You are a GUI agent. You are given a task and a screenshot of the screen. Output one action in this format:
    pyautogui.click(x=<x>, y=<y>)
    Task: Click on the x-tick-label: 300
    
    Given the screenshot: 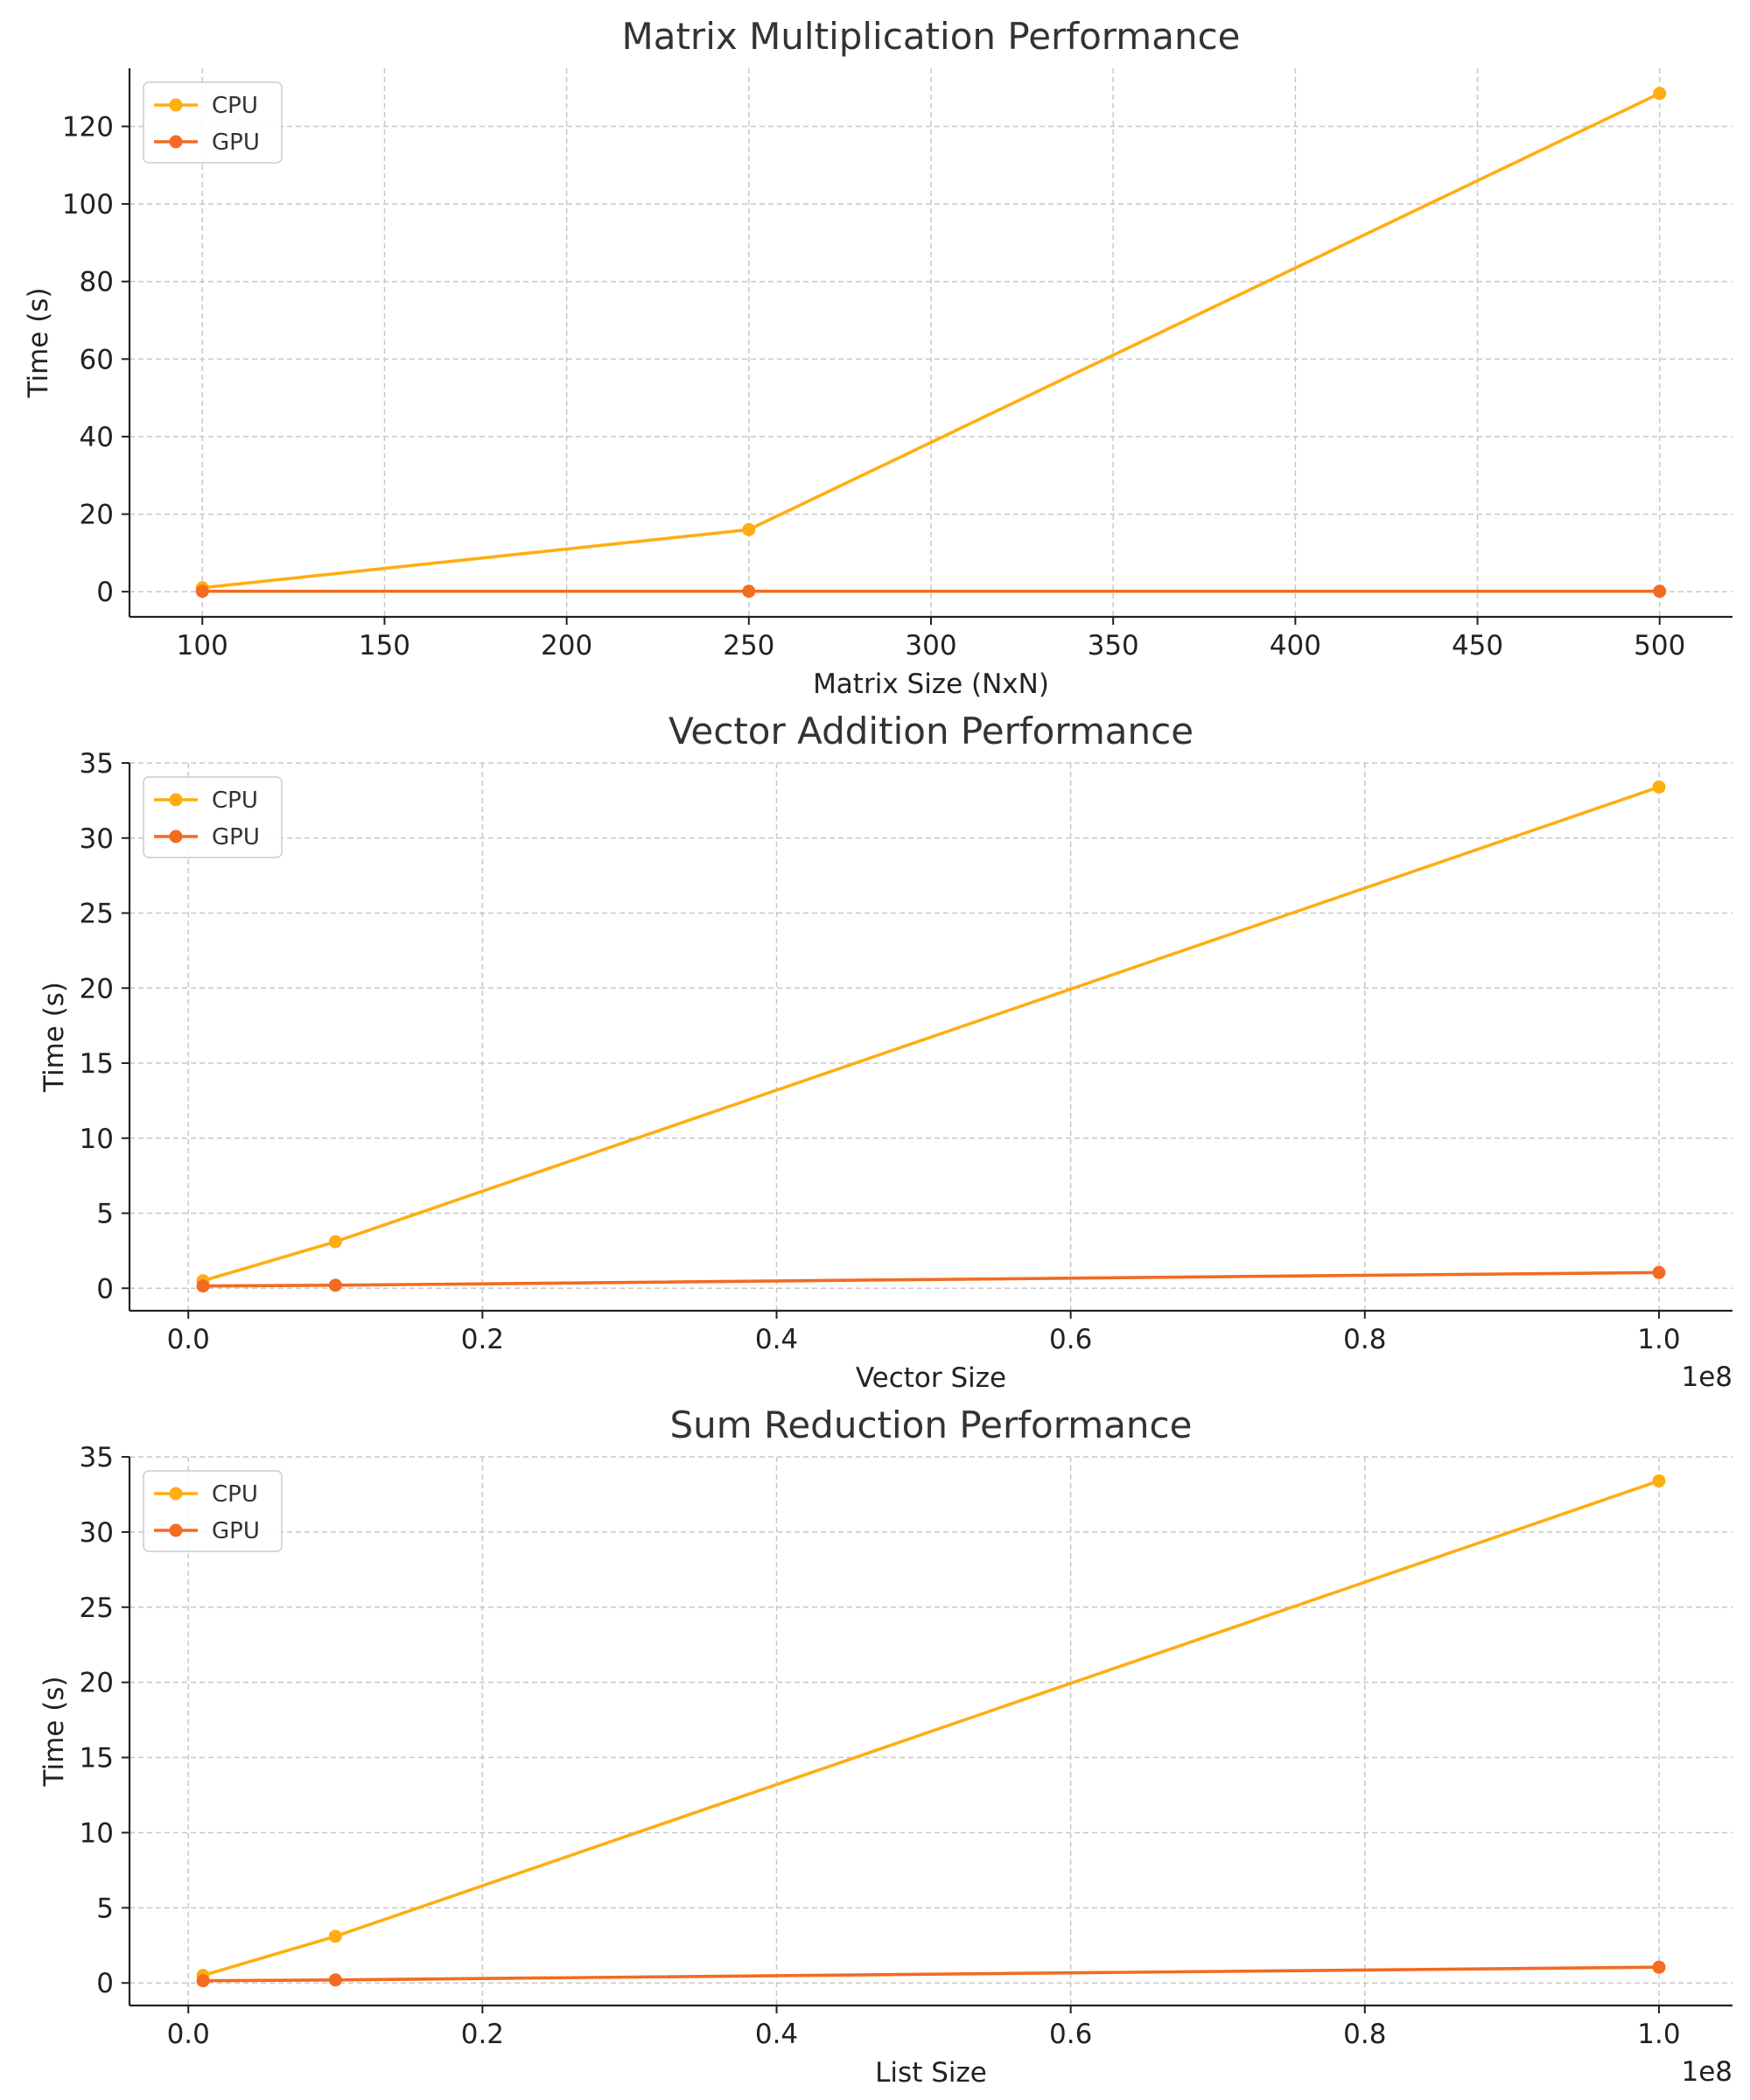 What is the action you would take?
    pyautogui.click(x=930, y=646)
    